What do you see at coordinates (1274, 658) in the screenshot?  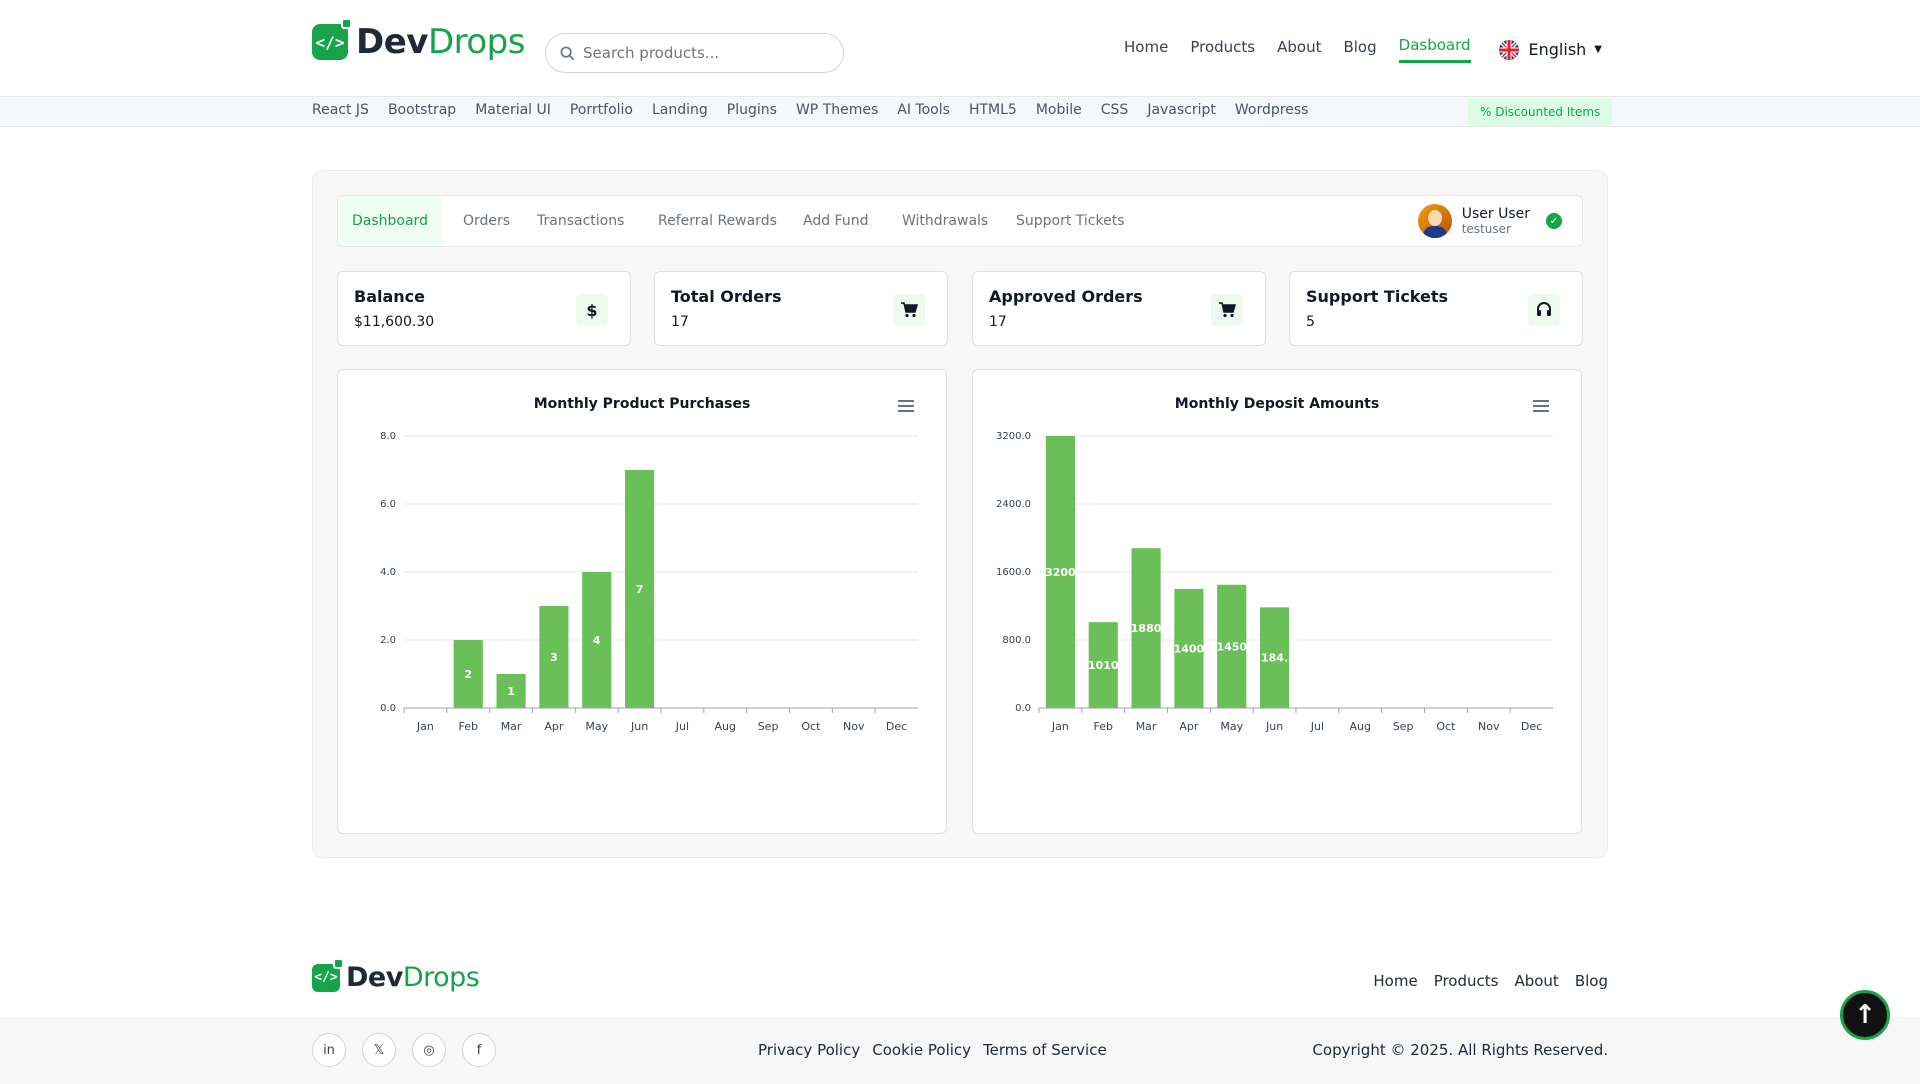 I see `data-label: 1184.3` at bounding box center [1274, 658].